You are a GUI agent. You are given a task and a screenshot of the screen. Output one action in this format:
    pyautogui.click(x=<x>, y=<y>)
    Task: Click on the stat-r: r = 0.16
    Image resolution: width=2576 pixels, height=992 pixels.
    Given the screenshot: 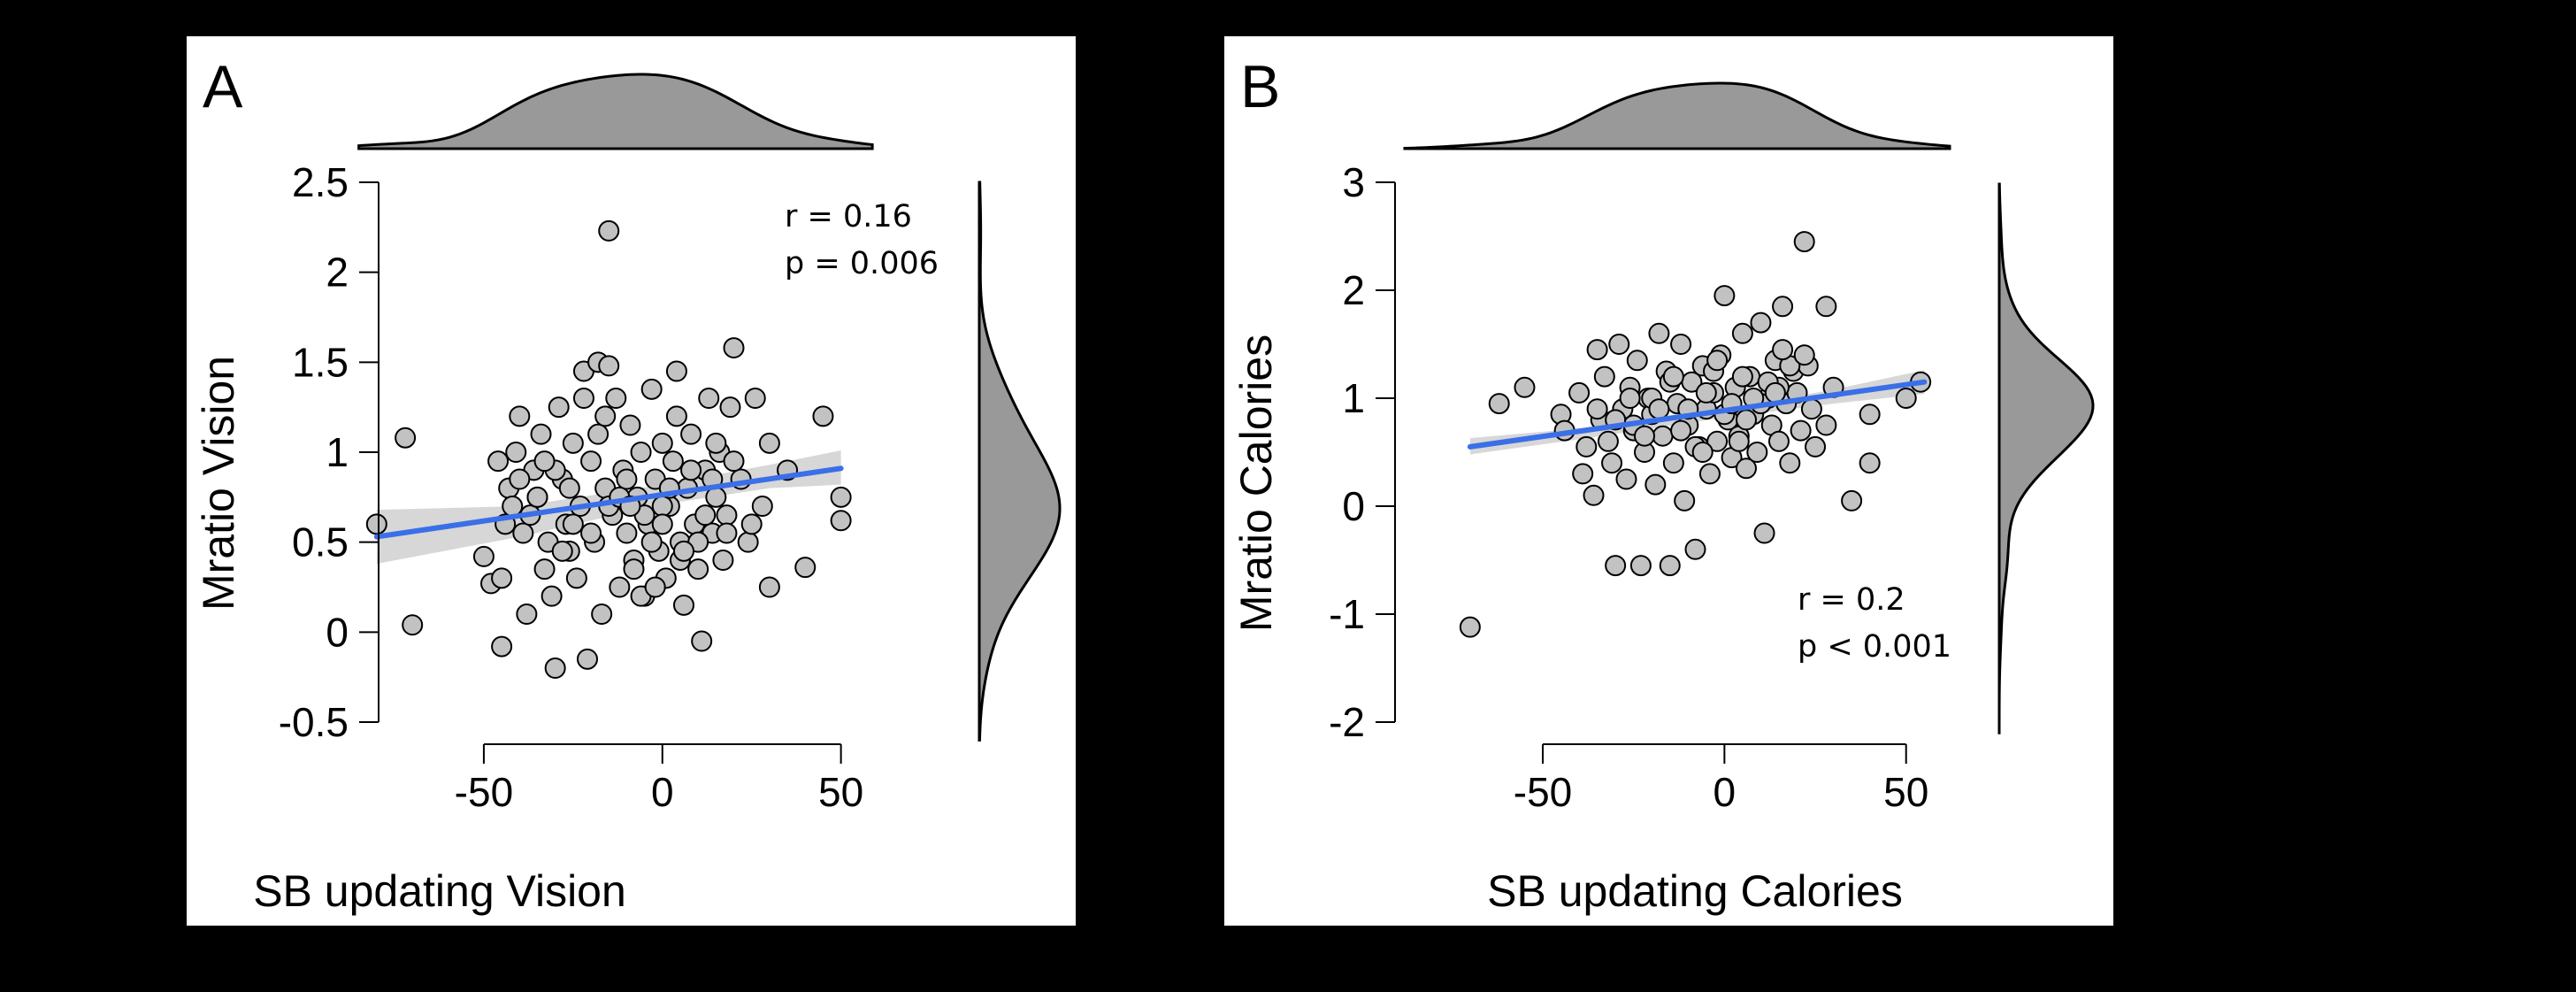 What is the action you would take?
    pyautogui.click(x=848, y=217)
    